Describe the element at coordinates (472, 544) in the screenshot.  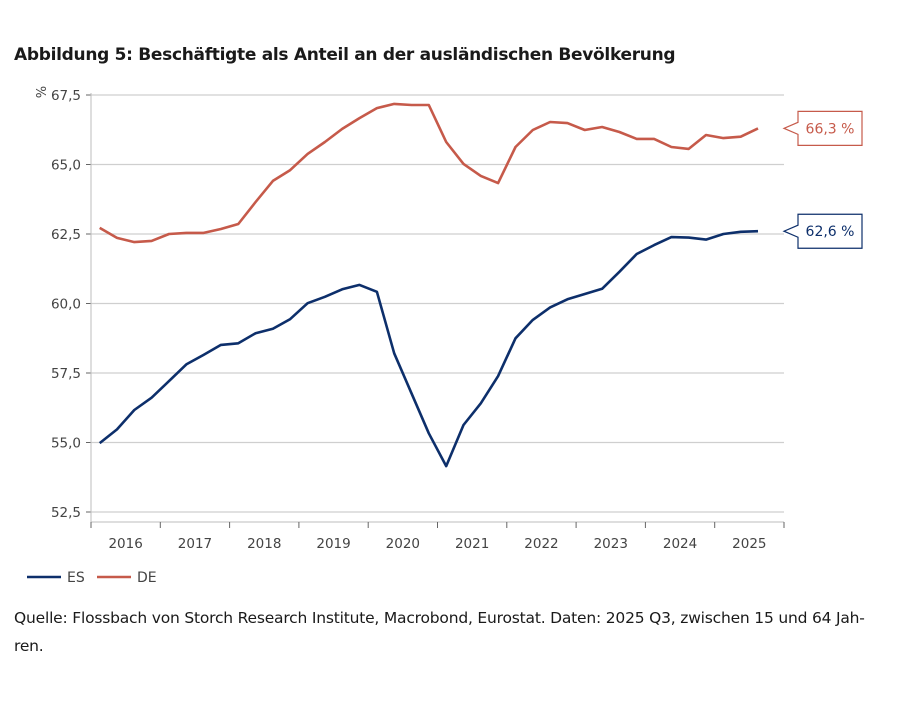
I see `x-tick-label: 2021` at that location.